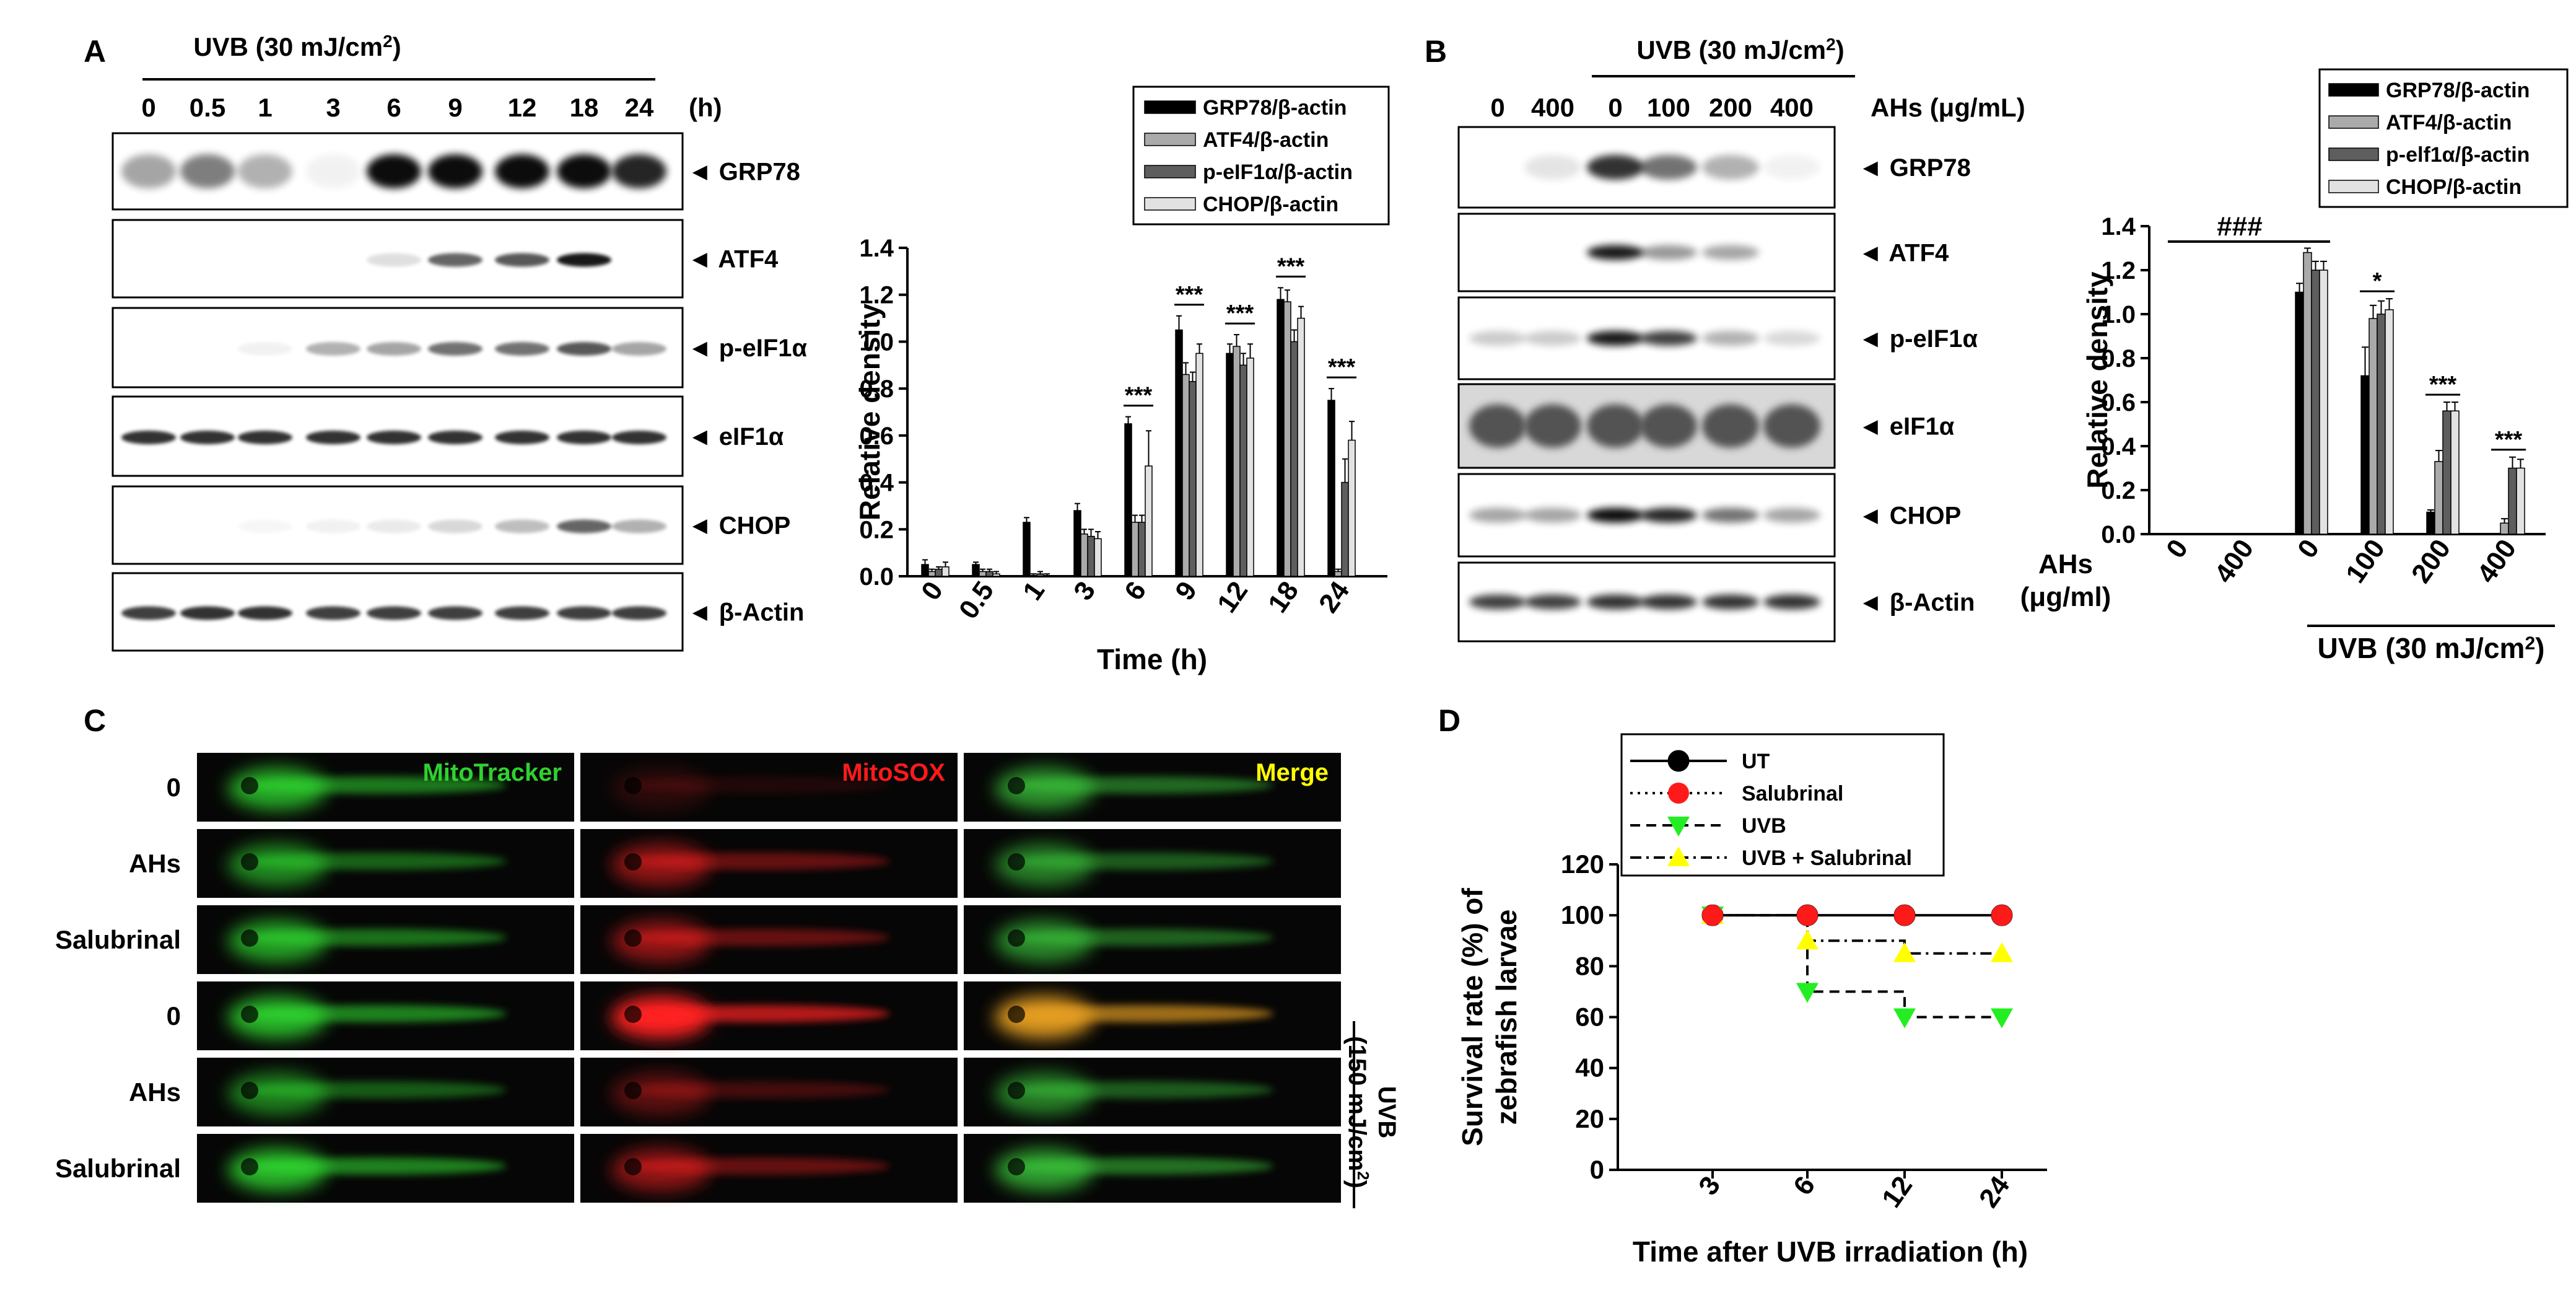 This screenshot has height=1295, width=2576. Describe the element at coordinates (2239, 226) in the screenshot. I see `bracket-mark: ###` at that location.